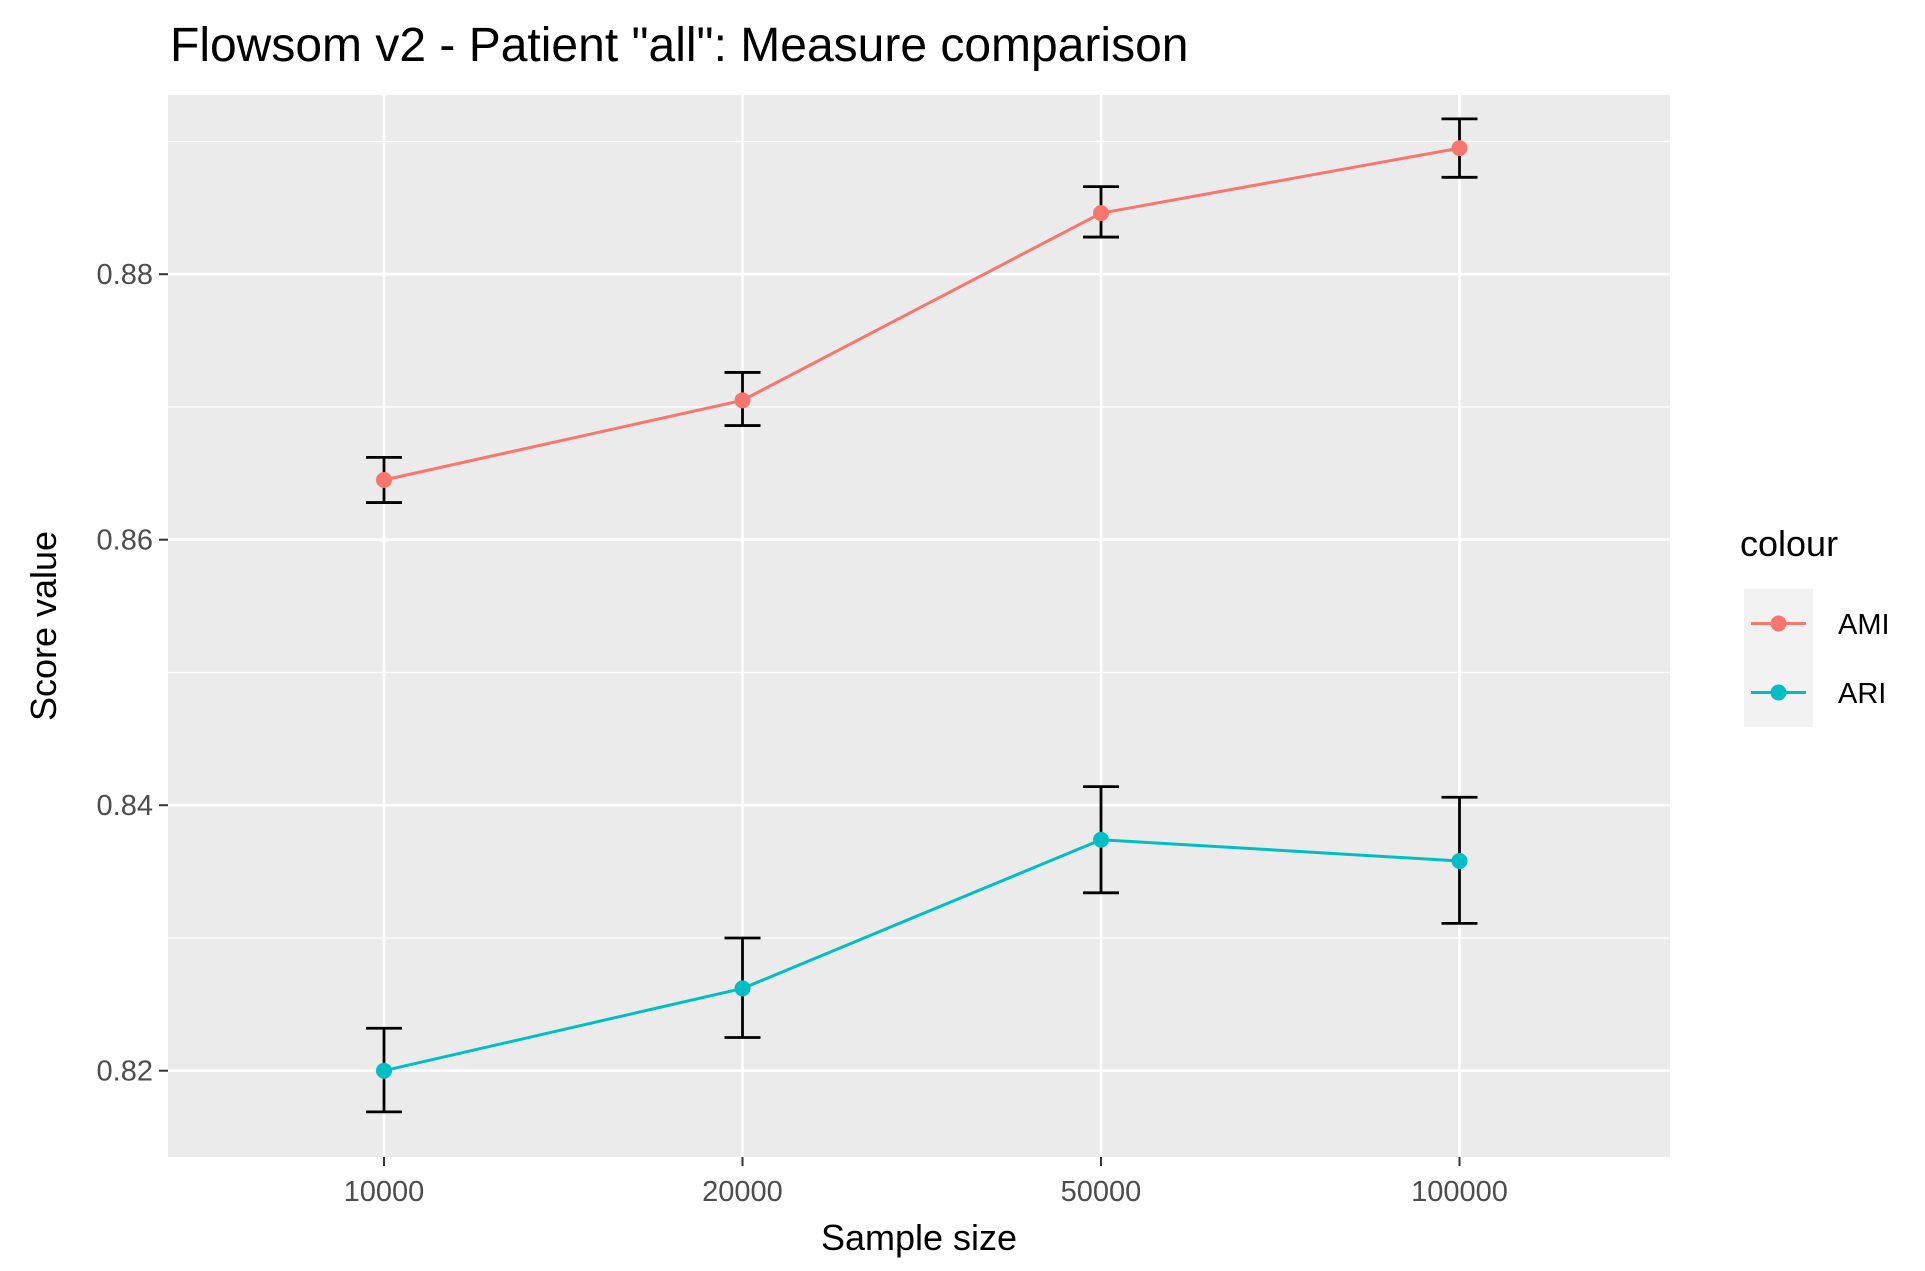 This screenshot has width=1925, height=1271. What do you see at coordinates (1817, 658) in the screenshot?
I see `legend-items: AMI ARI` at bounding box center [1817, 658].